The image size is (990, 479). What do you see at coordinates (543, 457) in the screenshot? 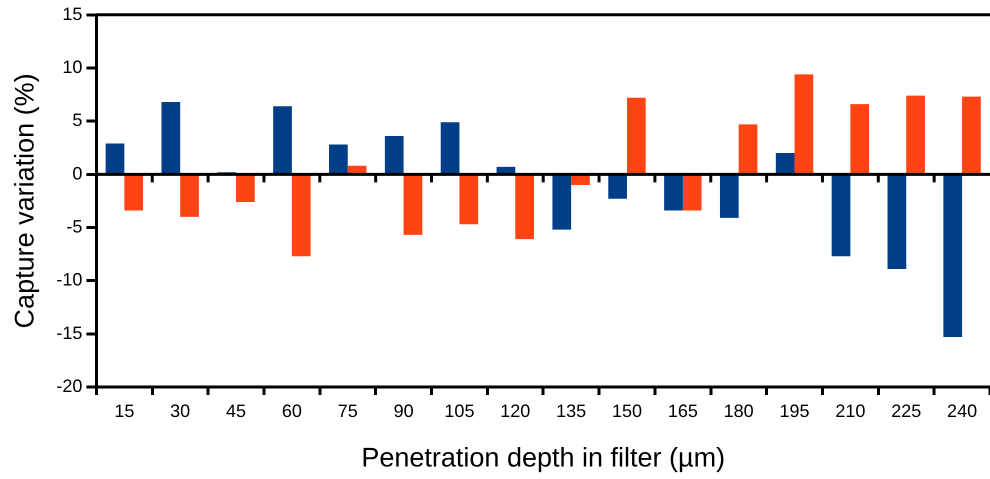
I see `x-axis-title: Penetration depth in filter (µm)` at bounding box center [543, 457].